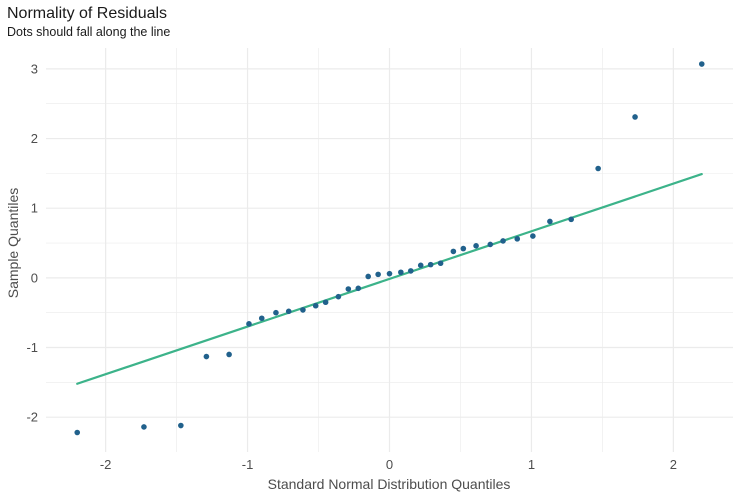  Describe the element at coordinates (89, 32) in the screenshot. I see `chart-subtitle: Dots should fall along the line` at that location.